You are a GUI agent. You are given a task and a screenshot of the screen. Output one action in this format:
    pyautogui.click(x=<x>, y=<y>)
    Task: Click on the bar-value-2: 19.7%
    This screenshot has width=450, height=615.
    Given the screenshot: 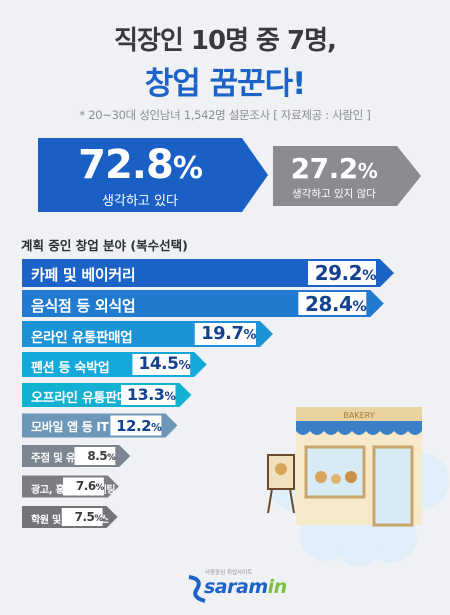 What is the action you would take?
    pyautogui.click(x=228, y=334)
    